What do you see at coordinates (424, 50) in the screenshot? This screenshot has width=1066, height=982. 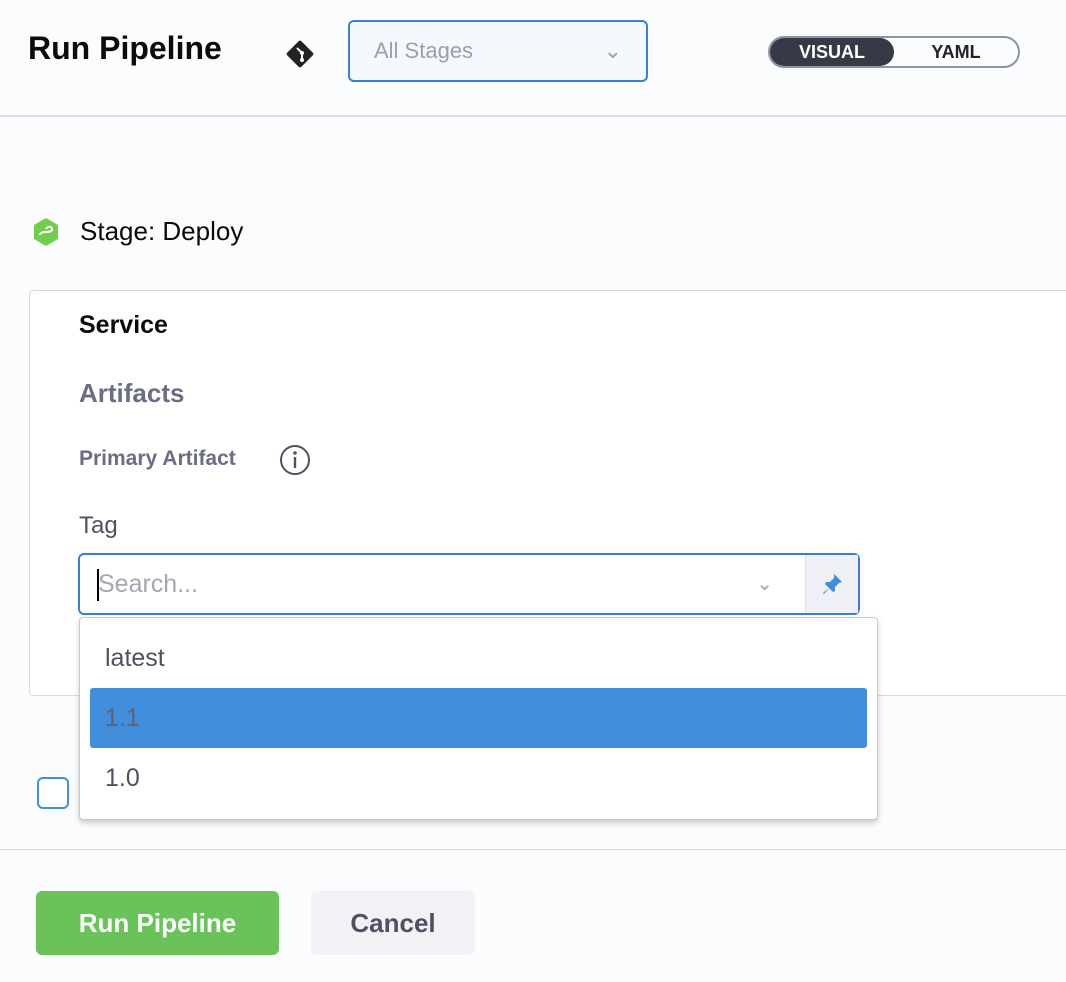 I see `stage-select-value: All Stages` at bounding box center [424, 50].